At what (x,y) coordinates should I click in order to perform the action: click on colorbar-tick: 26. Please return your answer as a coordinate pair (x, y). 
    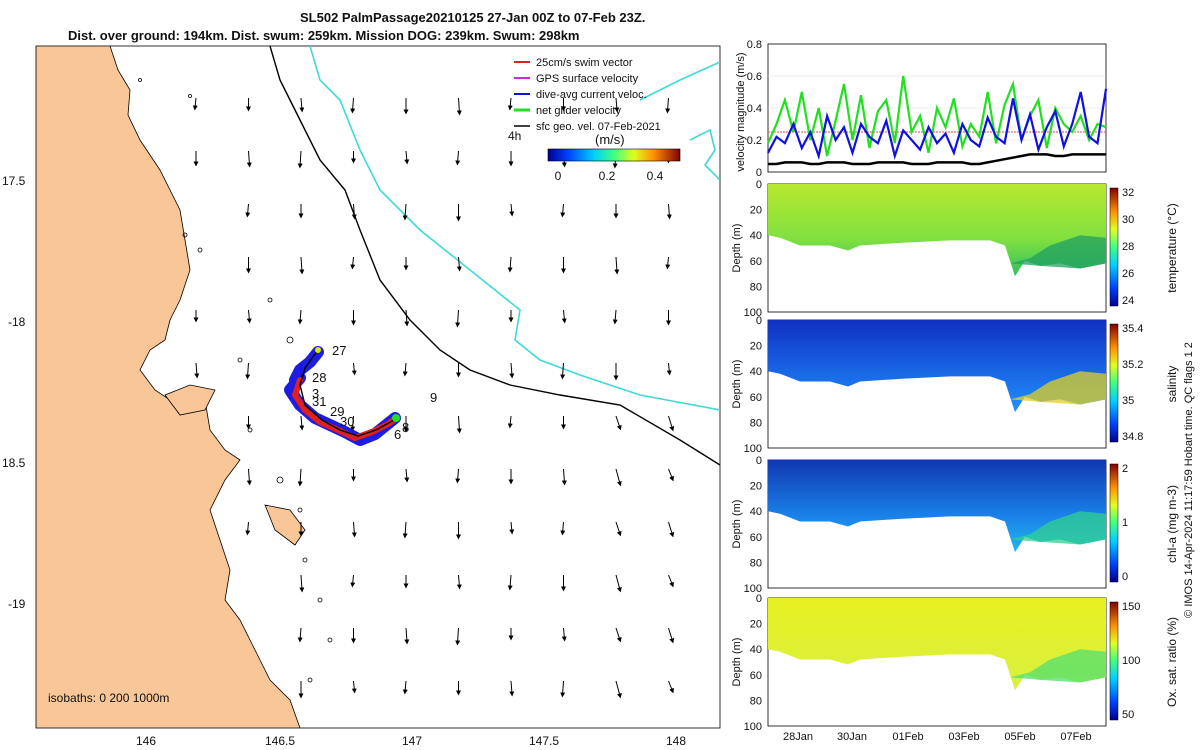
    Looking at the image, I should click on (1128, 274).